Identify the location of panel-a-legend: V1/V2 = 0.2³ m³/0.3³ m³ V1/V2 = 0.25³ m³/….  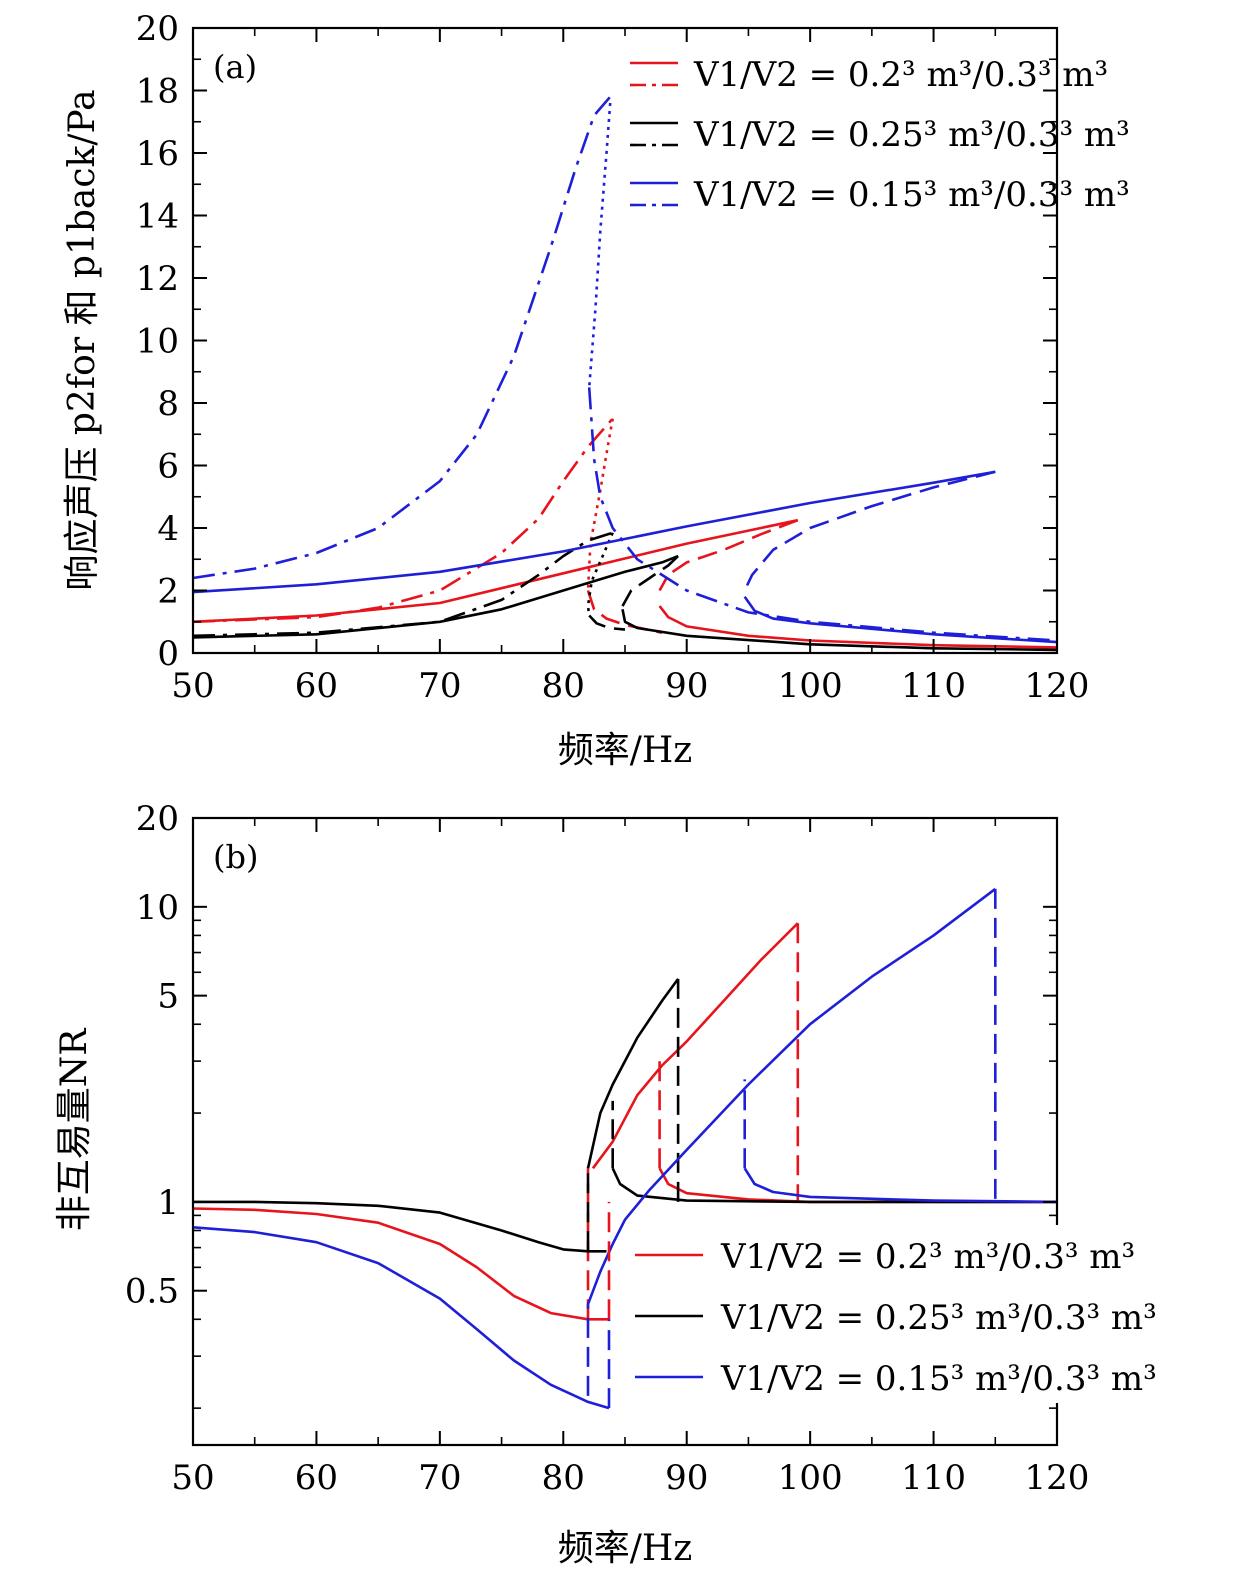
(880, 135).